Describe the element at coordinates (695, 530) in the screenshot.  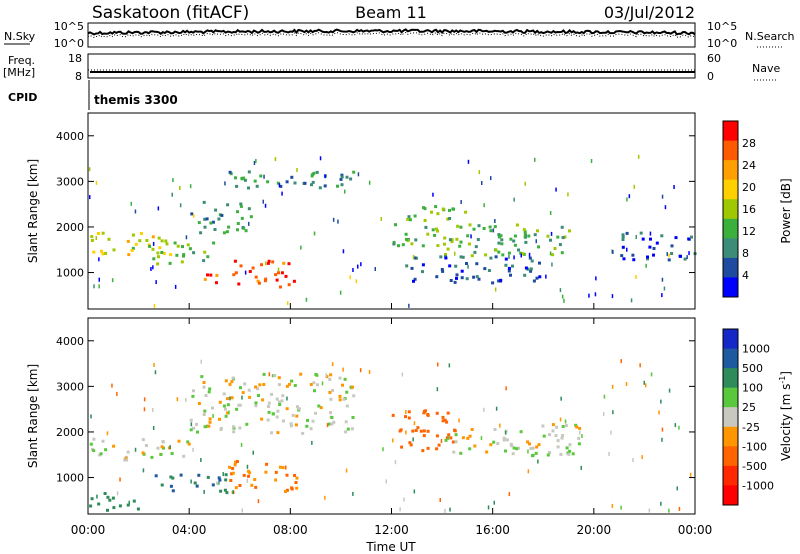
I see `x-tick-label: 00:00` at that location.